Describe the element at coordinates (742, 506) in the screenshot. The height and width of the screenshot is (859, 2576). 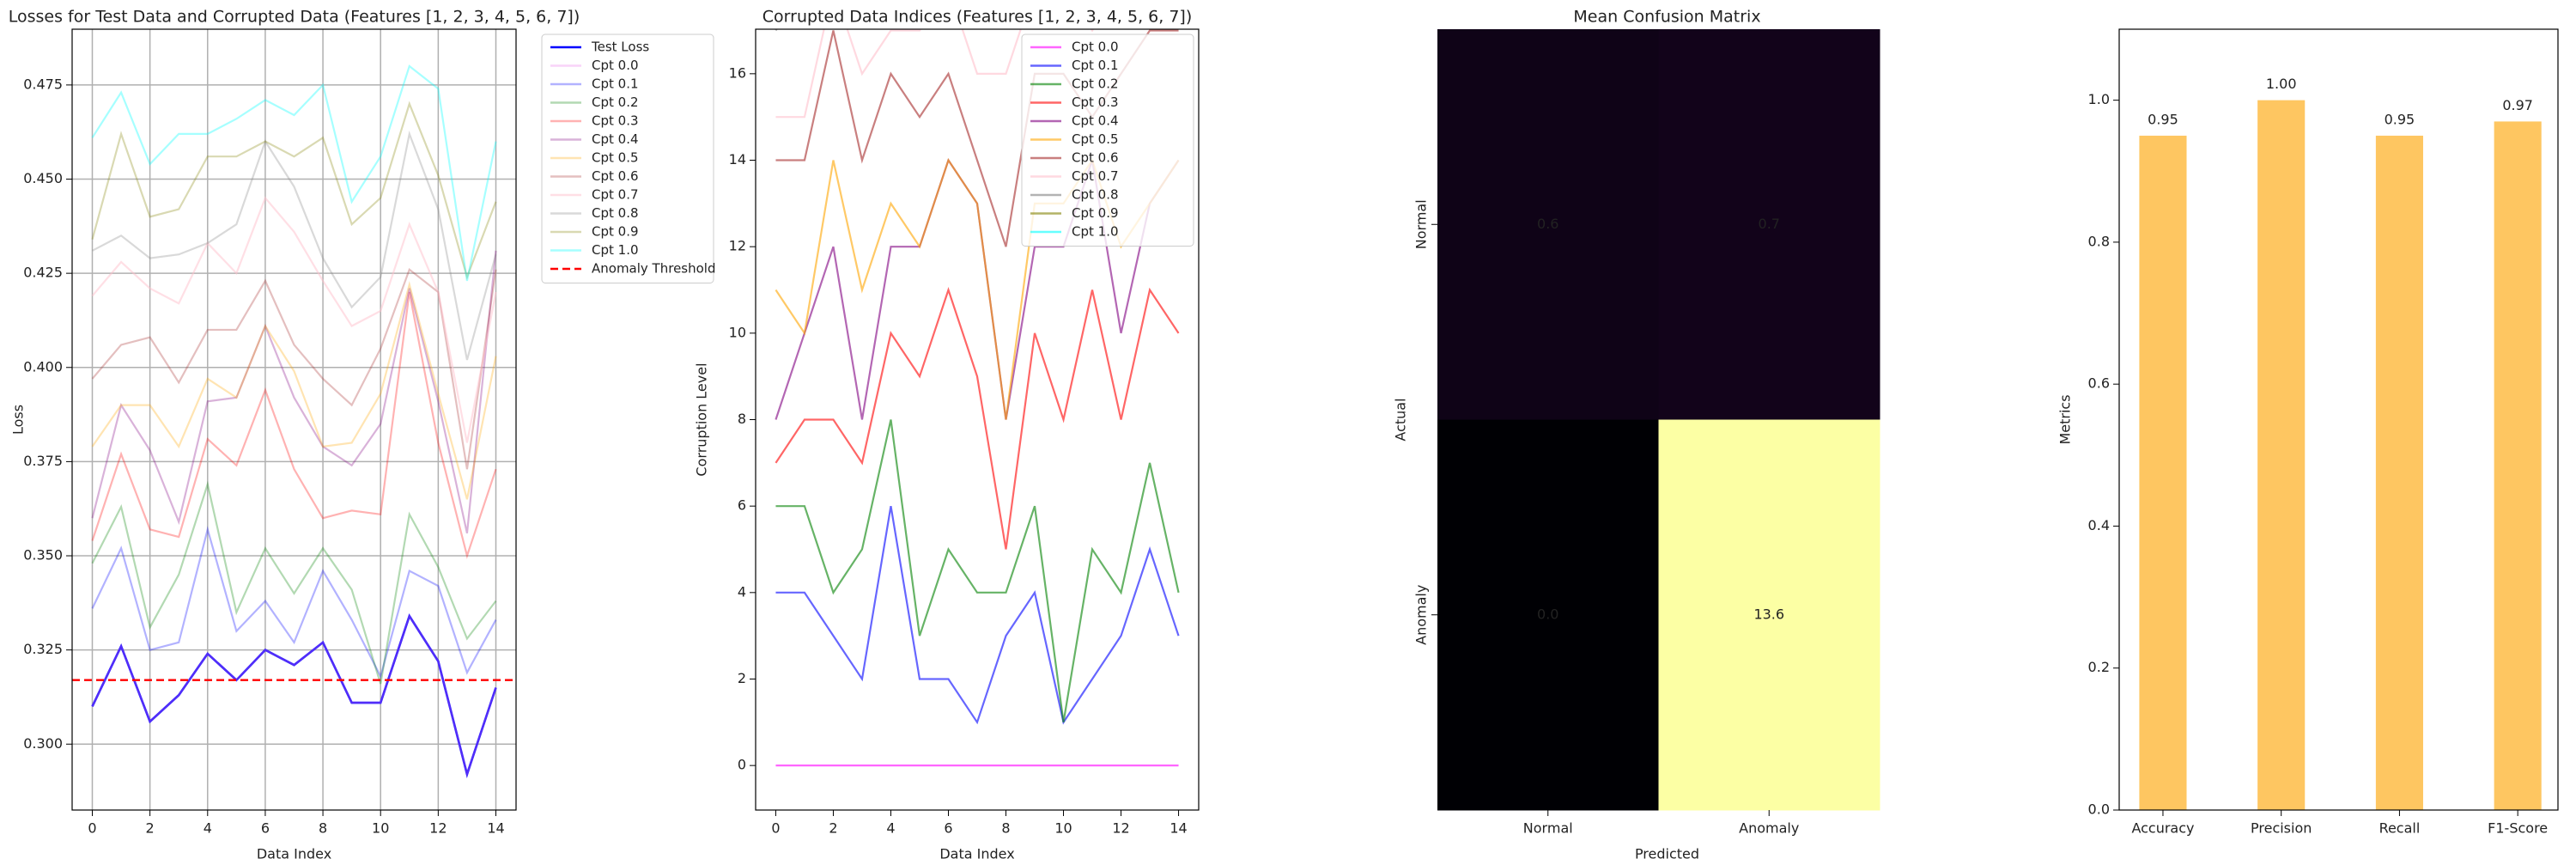
I see `y-tick-label: 6` at that location.